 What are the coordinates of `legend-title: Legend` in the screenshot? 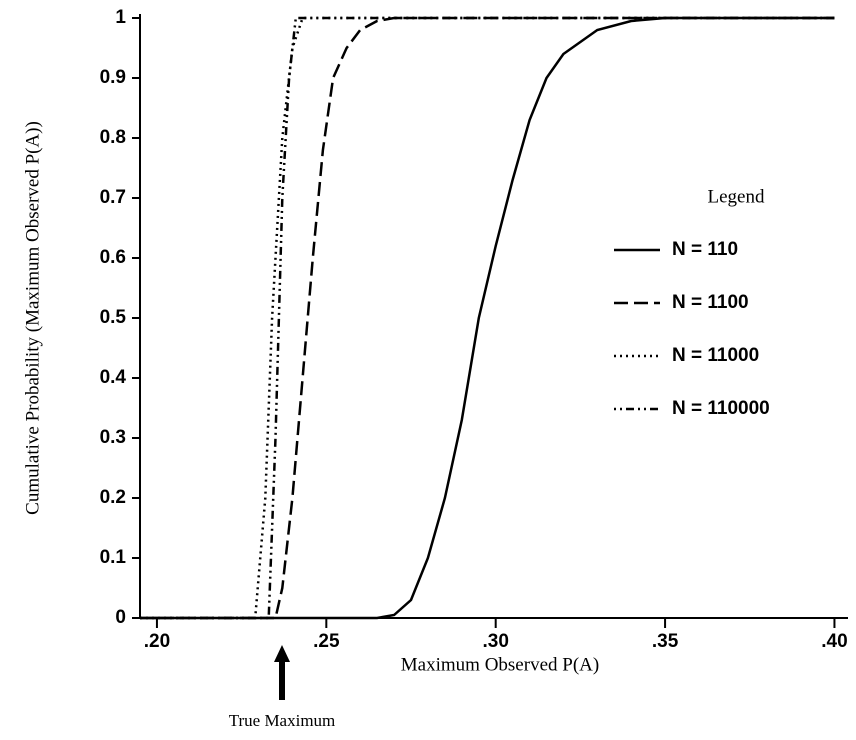 It's located at (736, 196).